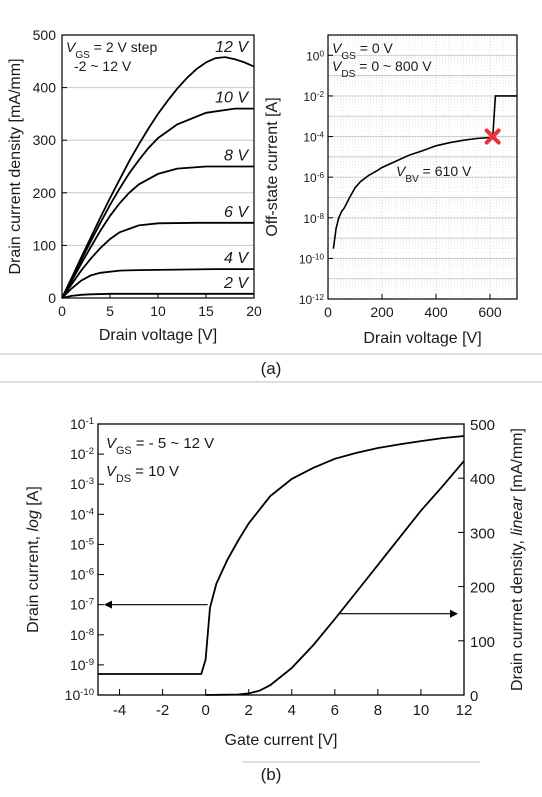  I want to click on y-tick-label: 10⁻¹², so click(312, 300).